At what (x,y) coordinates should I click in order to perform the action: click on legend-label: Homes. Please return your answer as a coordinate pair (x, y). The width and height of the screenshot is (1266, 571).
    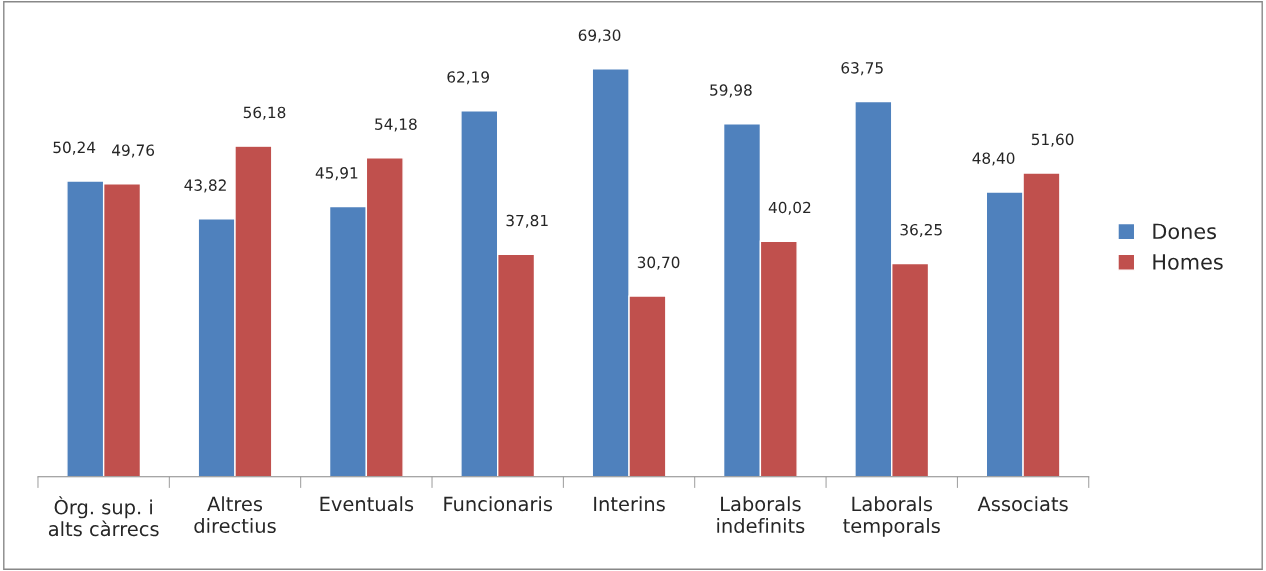
    Looking at the image, I should click on (1188, 262).